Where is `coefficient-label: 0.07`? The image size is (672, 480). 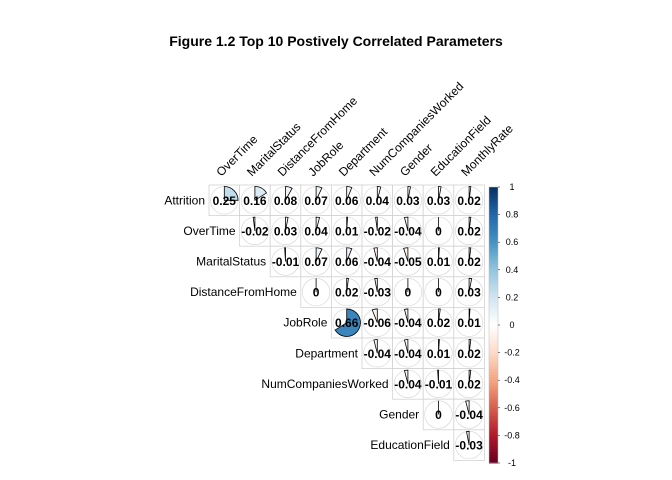
coefficient-label: 0.07 is located at coordinates (316, 262).